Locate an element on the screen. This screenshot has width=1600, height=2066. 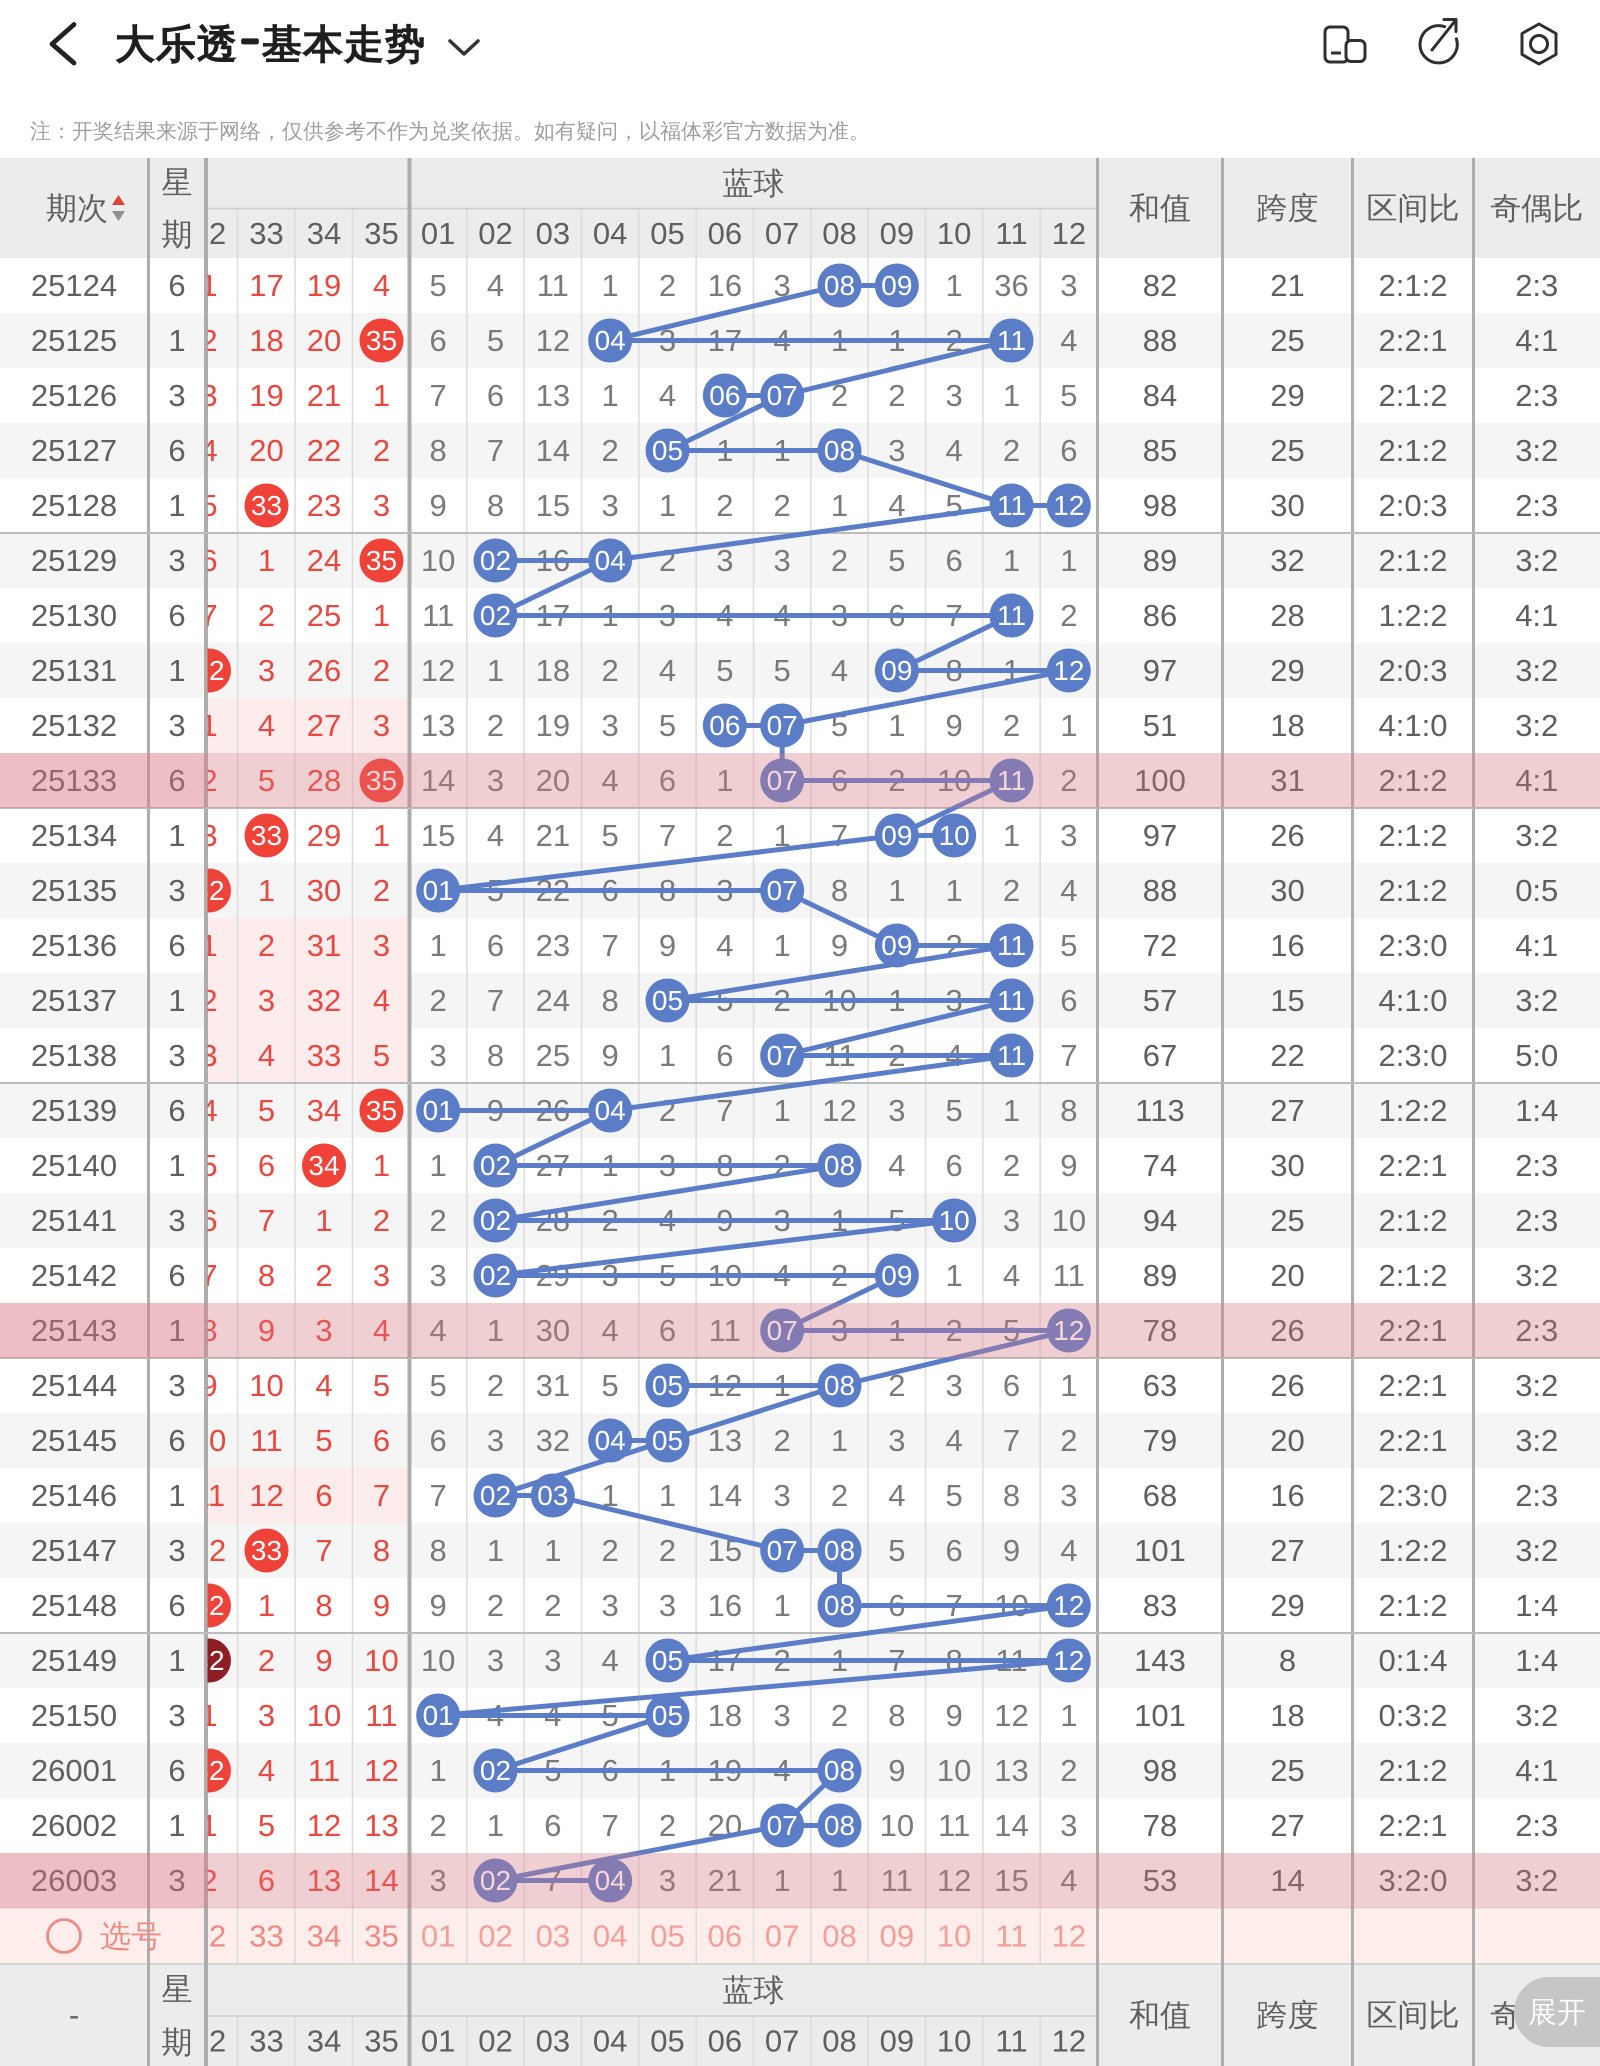
svg-text: 25137 is located at coordinates (74, 1000).